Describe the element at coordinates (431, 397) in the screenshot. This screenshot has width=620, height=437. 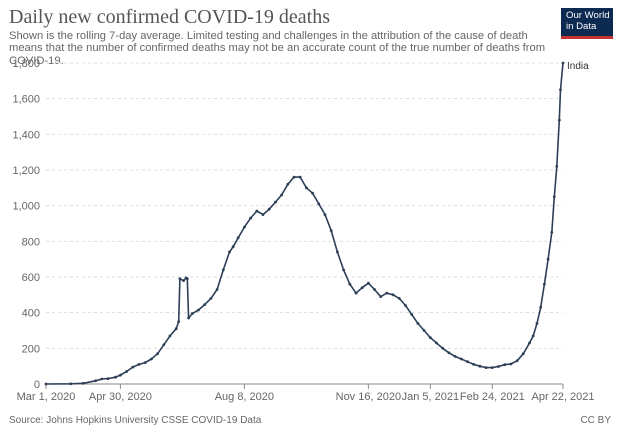
I see `x-tick-label: Jan 5, 2021` at that location.